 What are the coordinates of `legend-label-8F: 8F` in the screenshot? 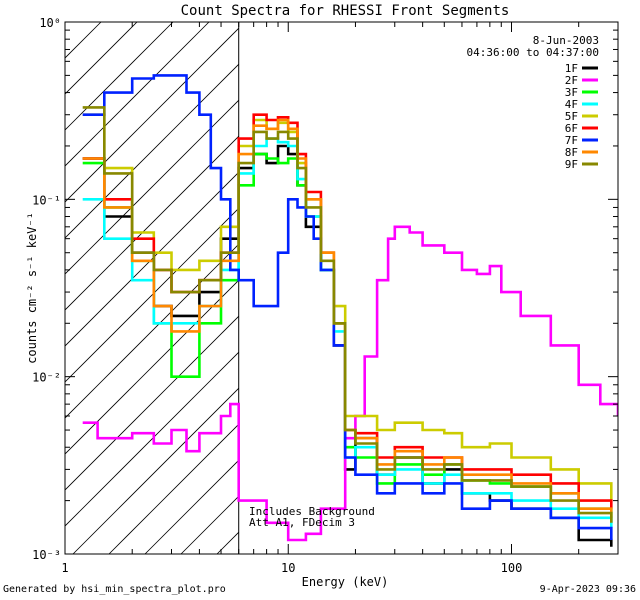 It's located at (571, 152).